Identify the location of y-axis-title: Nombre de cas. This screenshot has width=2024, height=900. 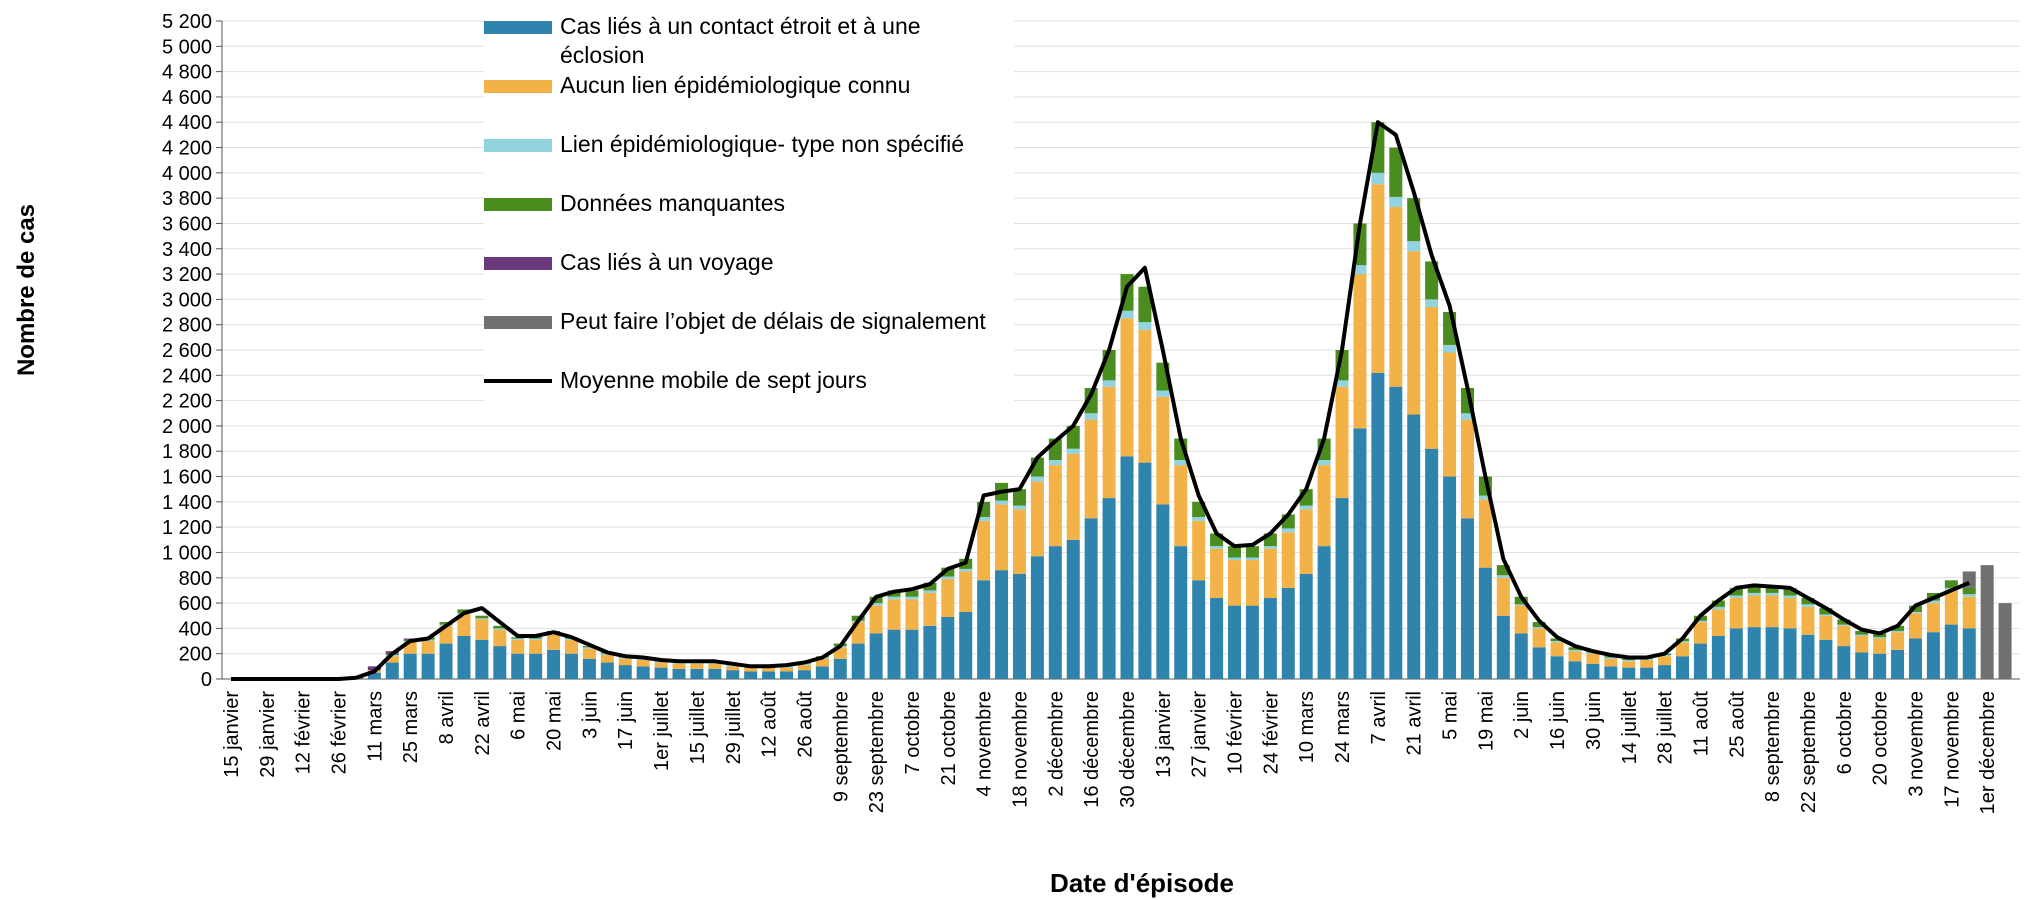
(26, 290).